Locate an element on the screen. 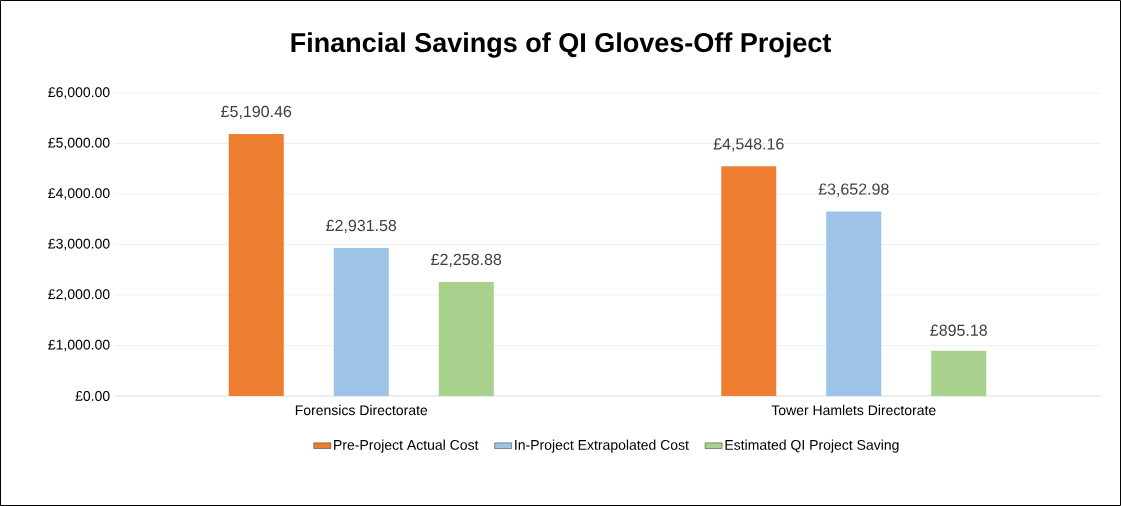  chart-title: Financial Savings of QI Gloves-Off Project is located at coordinates (561, 45).